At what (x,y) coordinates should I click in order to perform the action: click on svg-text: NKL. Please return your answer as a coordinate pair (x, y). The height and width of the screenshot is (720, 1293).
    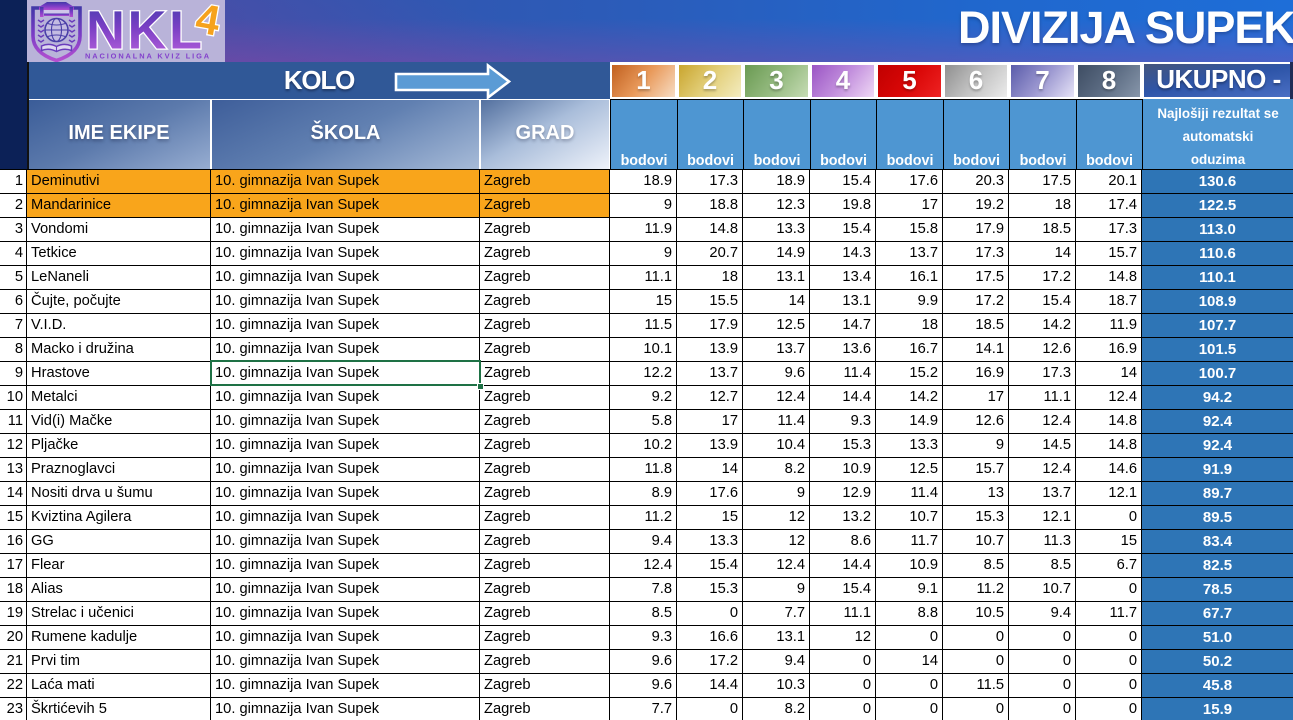
    Looking at the image, I should click on (145, 31).